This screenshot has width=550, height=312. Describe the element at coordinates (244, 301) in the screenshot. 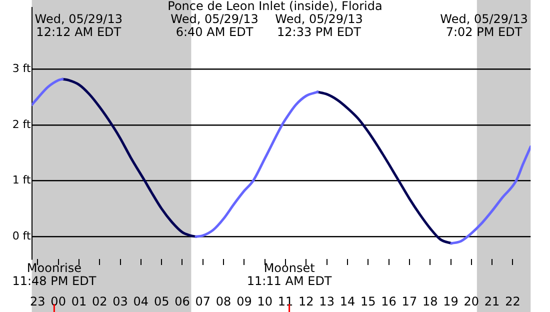

I see `x-tick-label: 09` at that location.